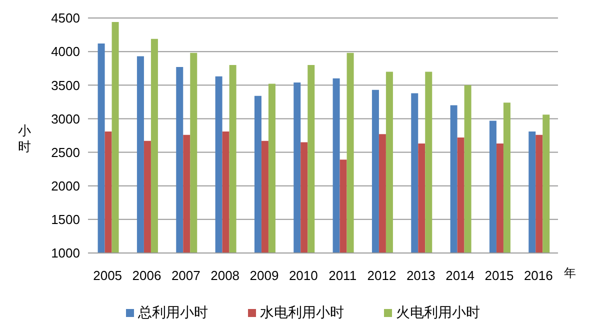 The image size is (603, 331). I want to click on y-tick-label: 1000, so click(65, 253).